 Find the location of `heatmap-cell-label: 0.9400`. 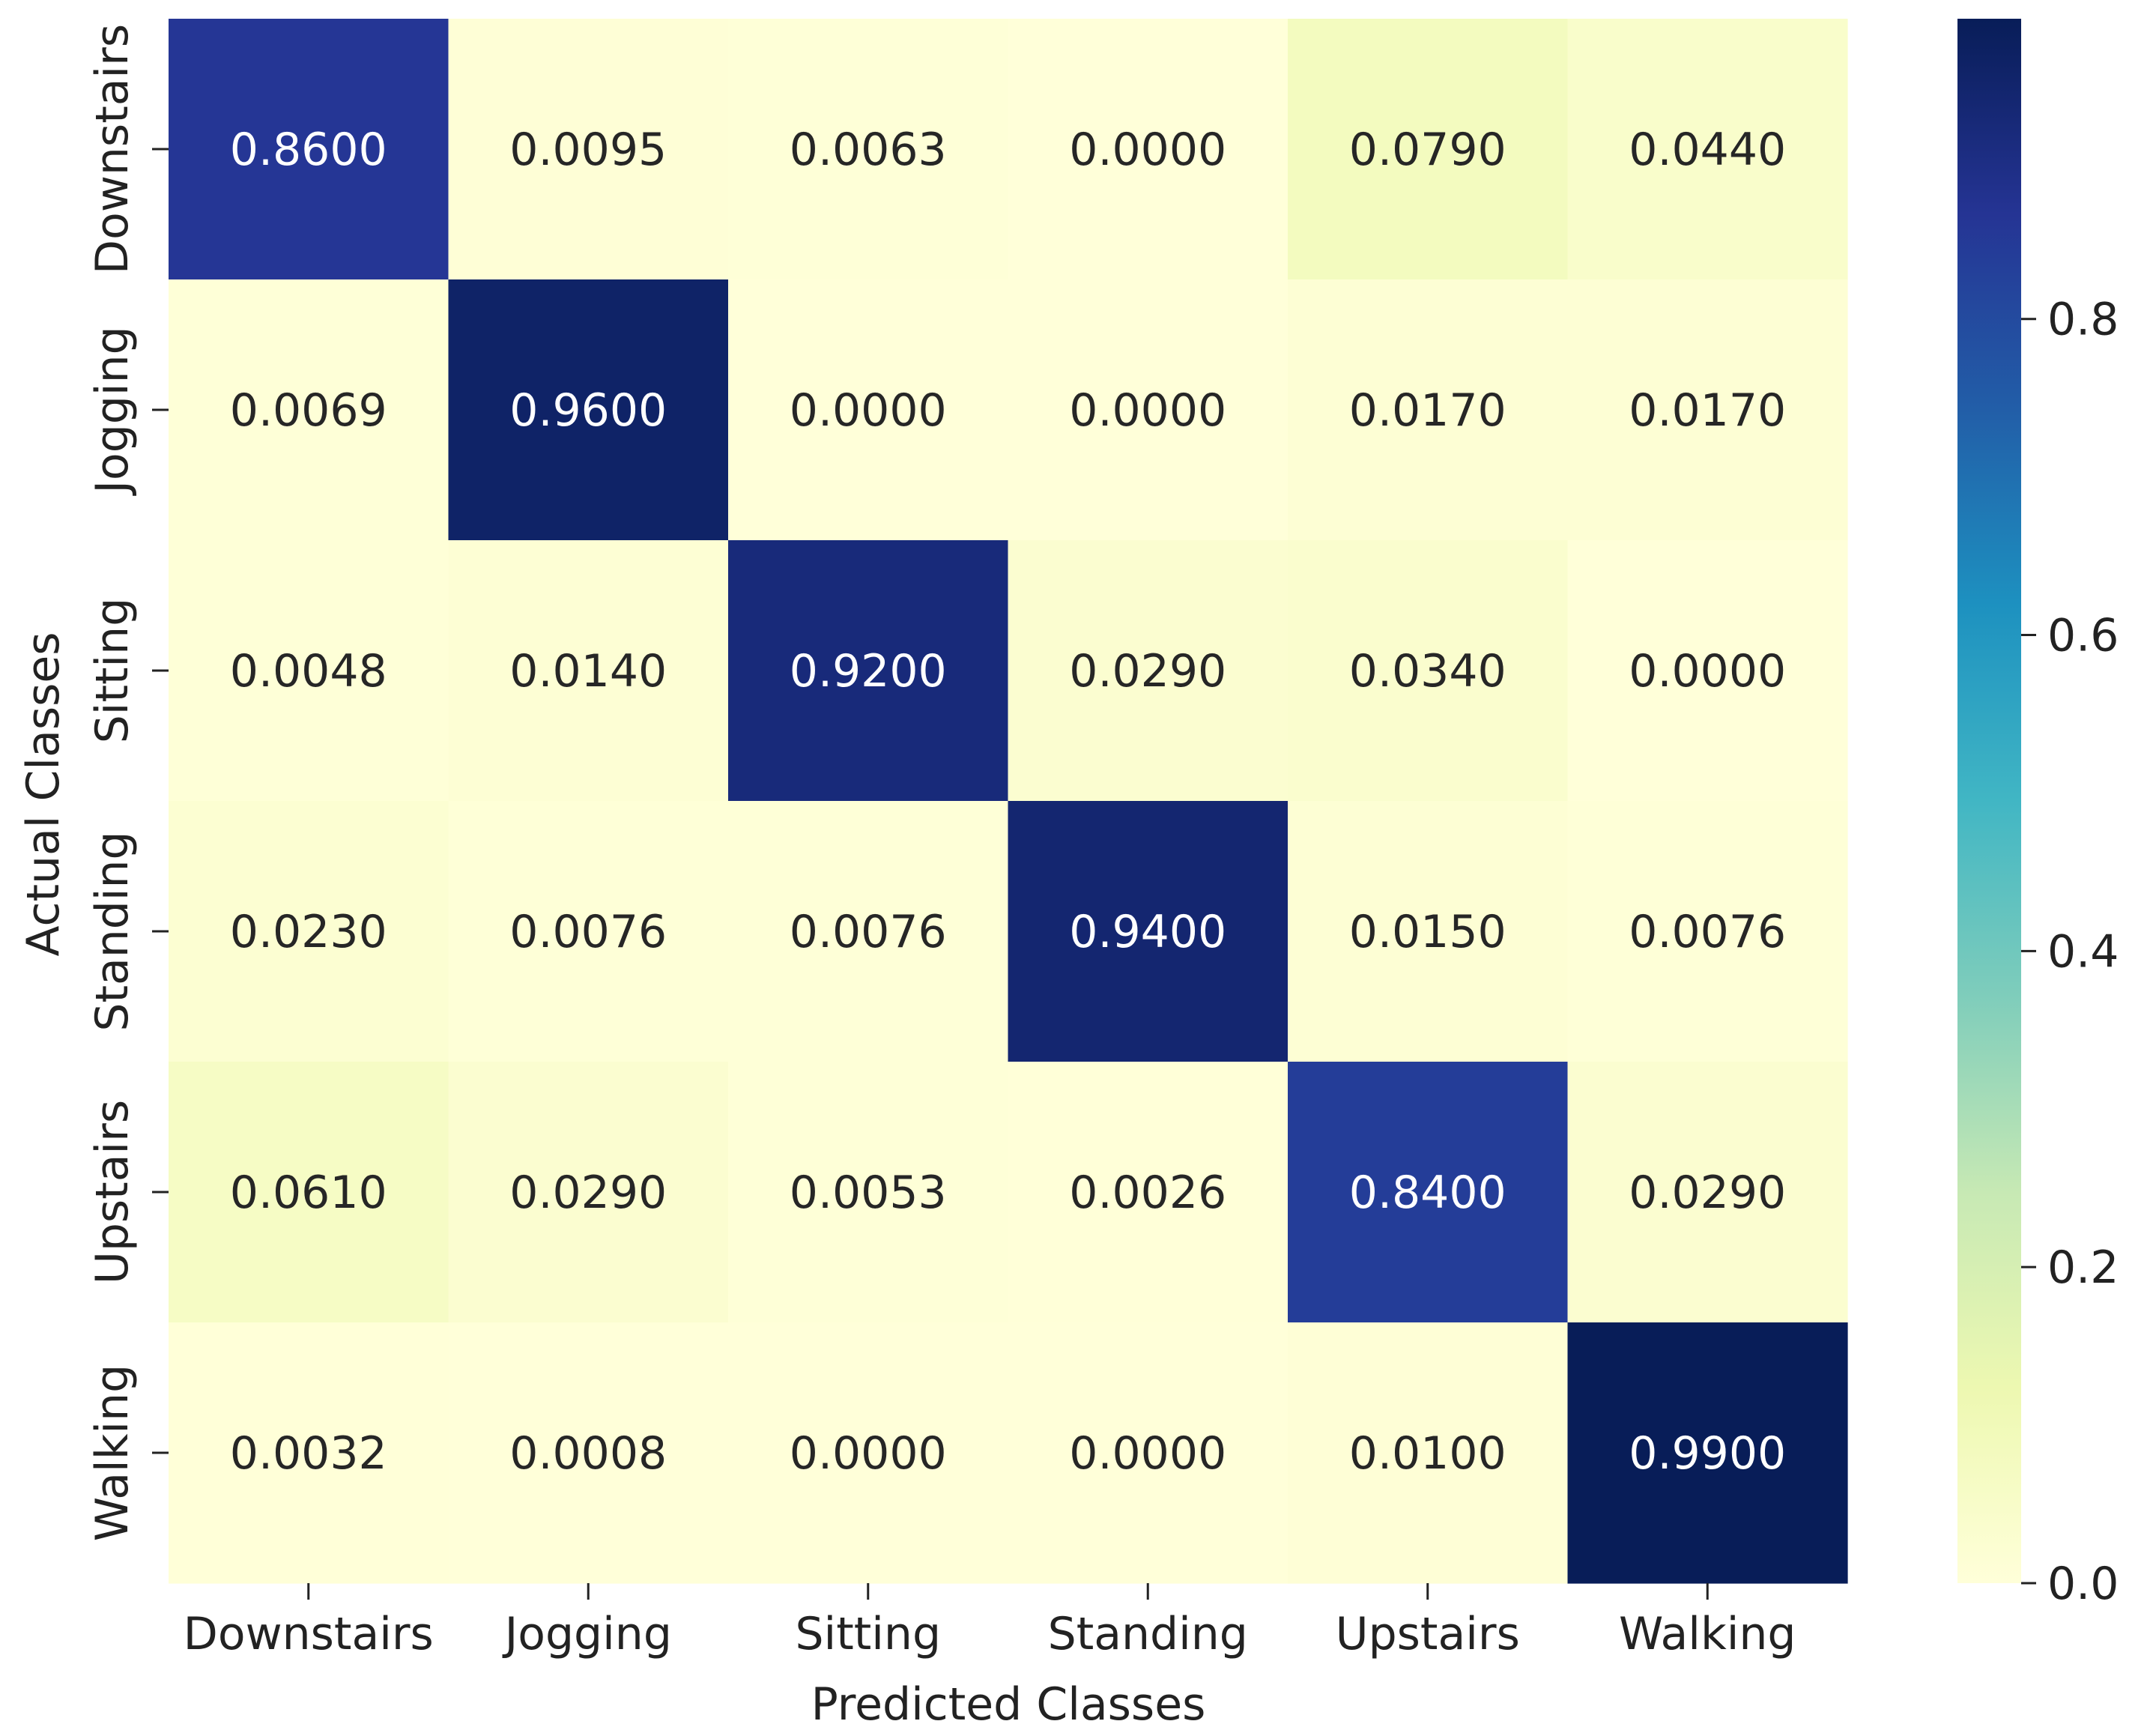

heatmap-cell-label: 0.9400 is located at coordinates (1147, 932).